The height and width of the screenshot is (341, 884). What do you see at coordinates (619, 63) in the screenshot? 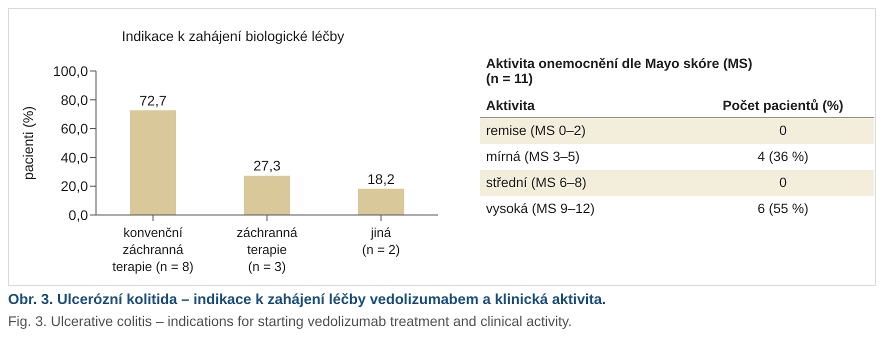
I see `text: Aktivita onemocnění dle Mayo skóre (MS)` at bounding box center [619, 63].